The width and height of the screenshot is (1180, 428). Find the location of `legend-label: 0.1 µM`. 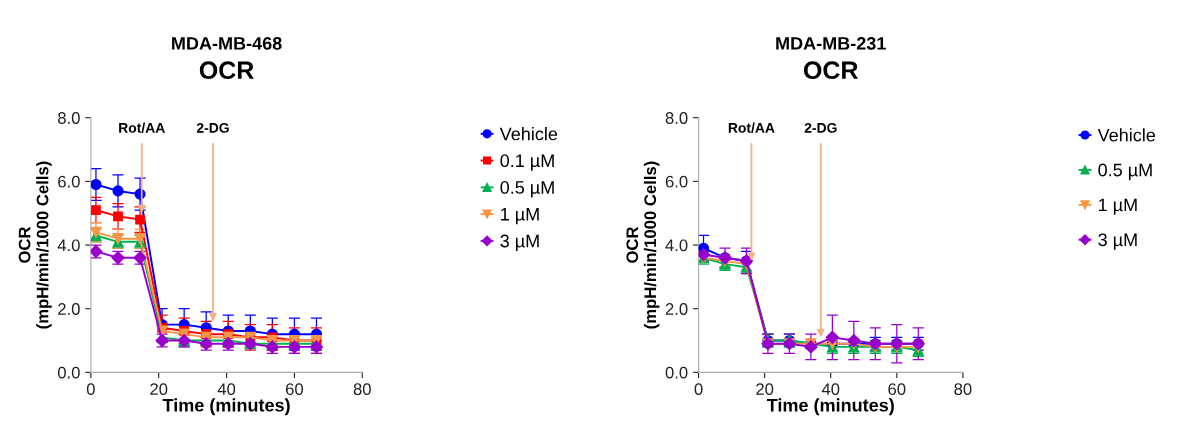

legend-label: 0.1 µM is located at coordinates (527, 162).